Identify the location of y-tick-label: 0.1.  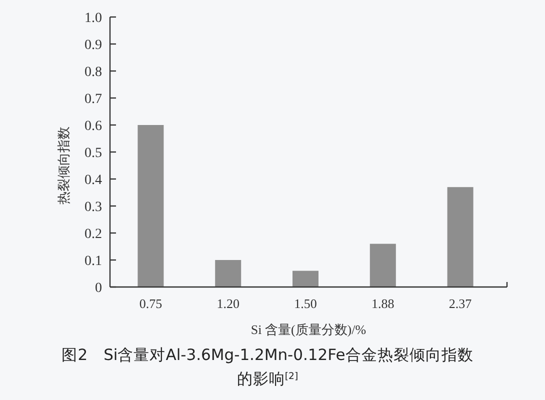
(93, 261).